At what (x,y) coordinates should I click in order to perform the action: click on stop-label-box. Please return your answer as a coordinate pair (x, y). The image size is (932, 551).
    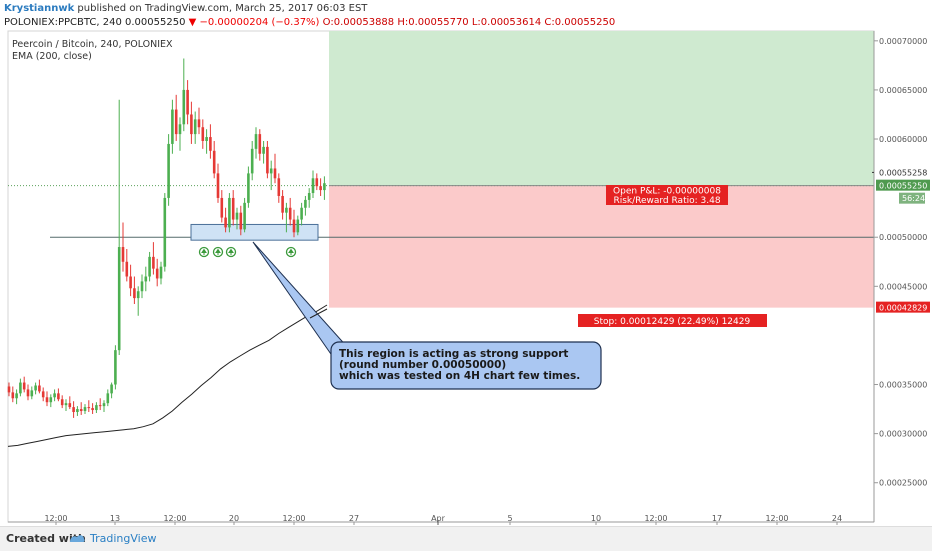
    Looking at the image, I should click on (672, 320).